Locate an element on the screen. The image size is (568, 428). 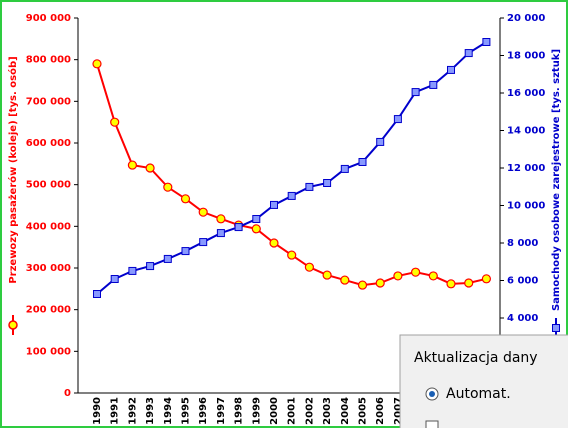
x-tick-label: 2005 is located at coordinates (363, 411).